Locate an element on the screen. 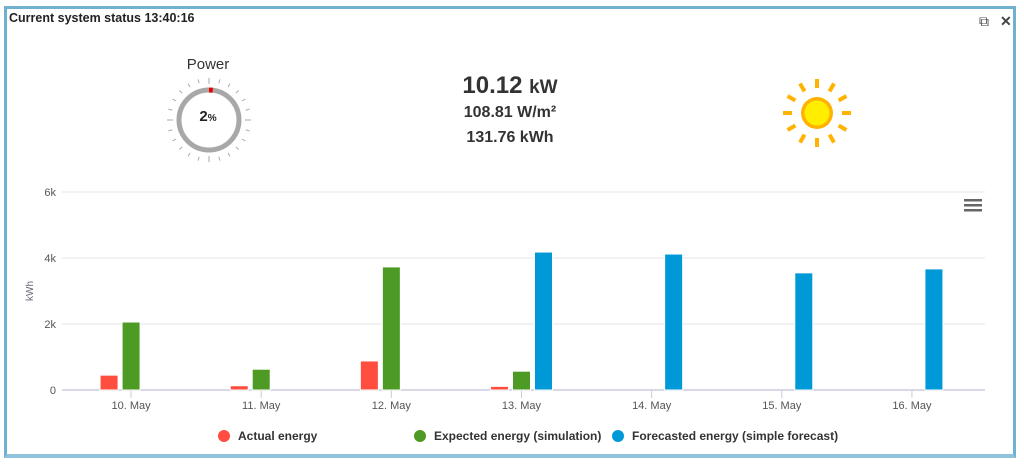  restore-window-icon: ⧉ is located at coordinates (984, 21).